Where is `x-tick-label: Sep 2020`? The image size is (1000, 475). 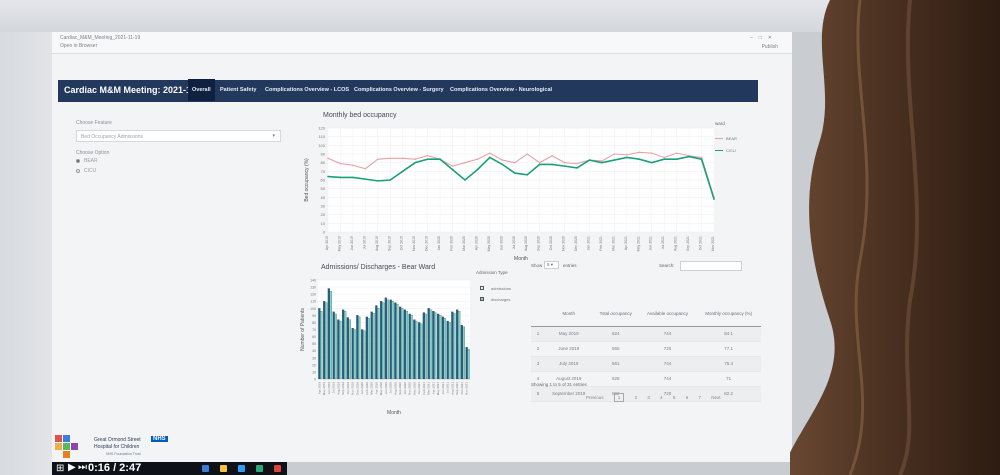
x-tick-label: Sep 2020 is located at coordinates (539, 243).